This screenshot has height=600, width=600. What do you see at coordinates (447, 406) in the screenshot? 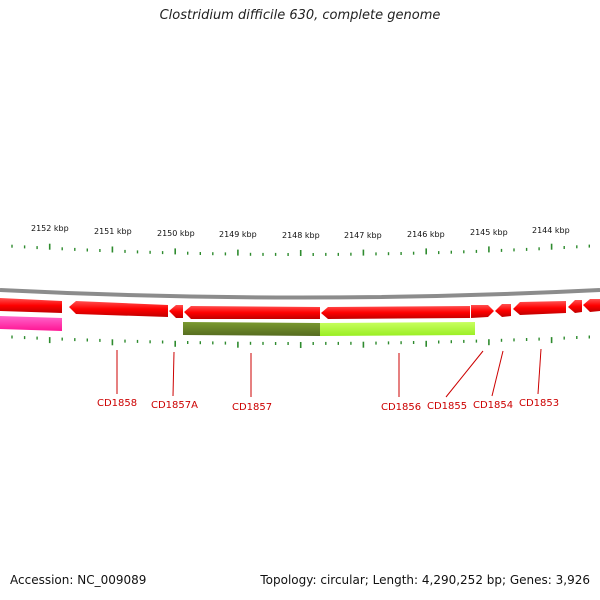
I see `gene-label: CD1855` at bounding box center [447, 406].